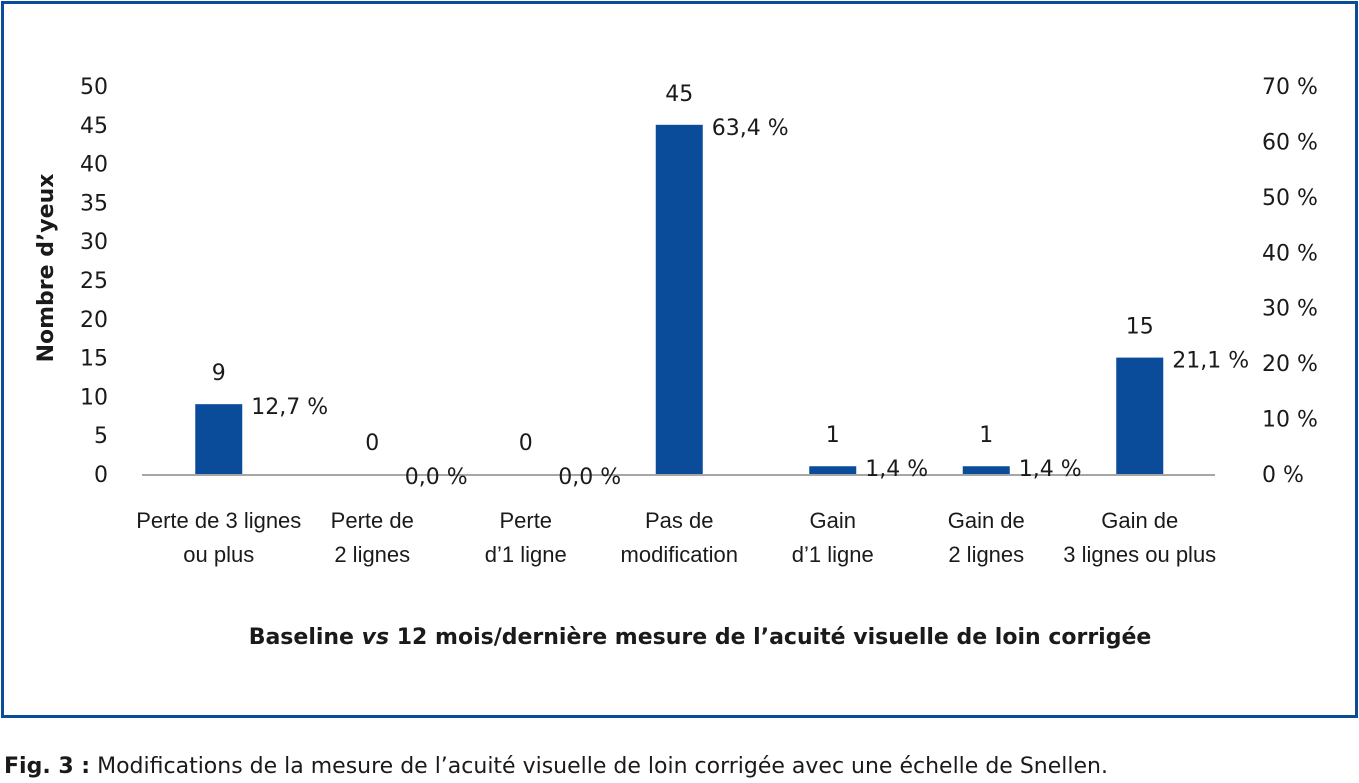 Image resolution: width=1359 pixels, height=783 pixels. Describe the element at coordinates (46, 268) in the screenshot. I see `y-axis-title: Nombre d’yeux` at that location.